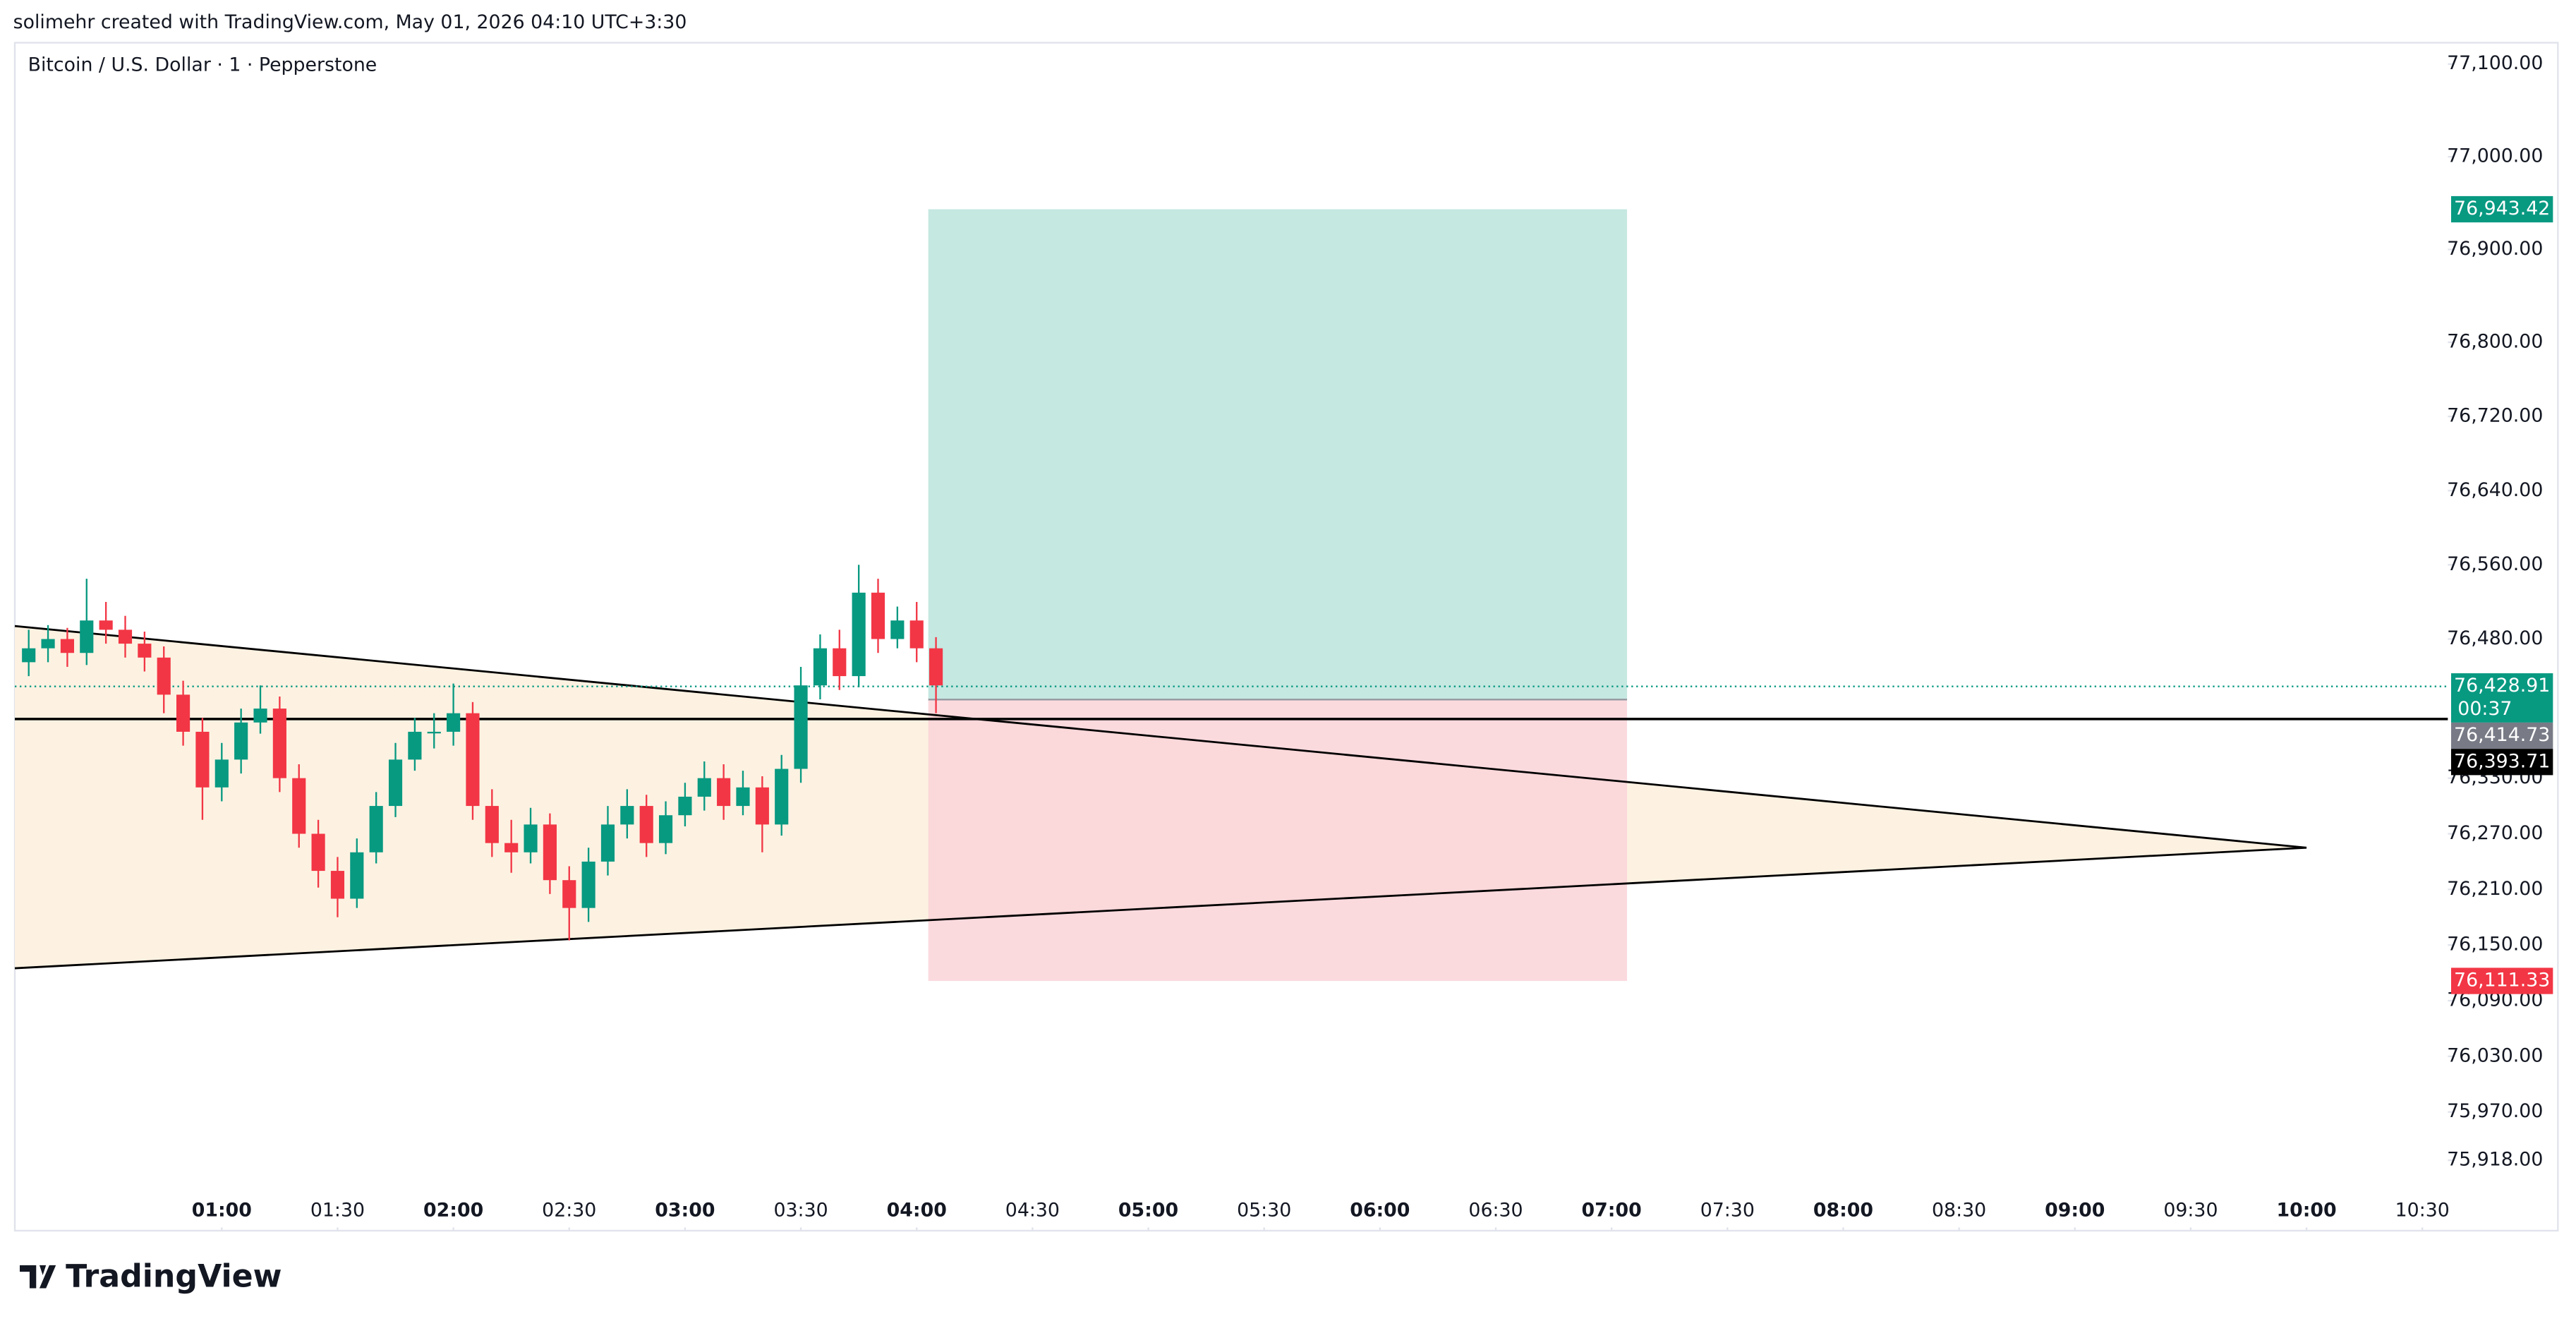  Describe the element at coordinates (1496, 1211) in the screenshot. I see `x-tick-label: 06:30` at that location.